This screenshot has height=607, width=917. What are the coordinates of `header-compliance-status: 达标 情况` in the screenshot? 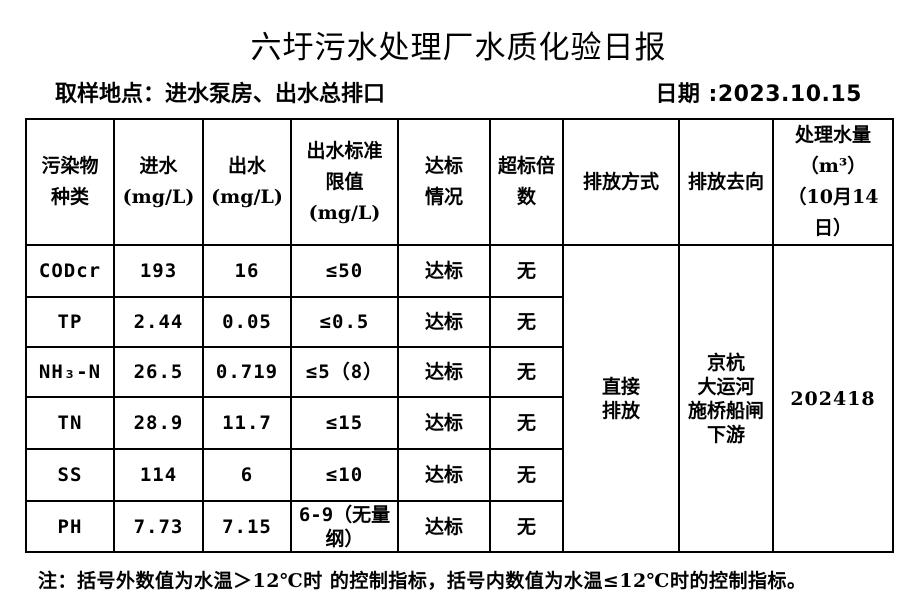 It's located at (444, 182).